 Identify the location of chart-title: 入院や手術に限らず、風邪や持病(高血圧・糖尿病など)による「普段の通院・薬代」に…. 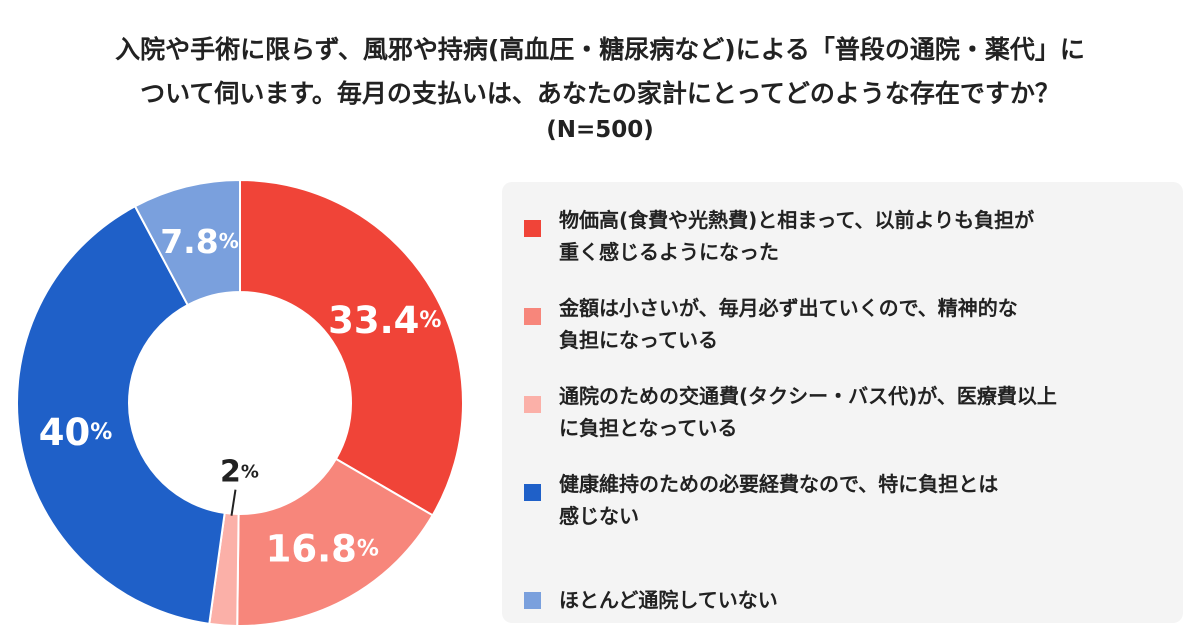
(600, 72).